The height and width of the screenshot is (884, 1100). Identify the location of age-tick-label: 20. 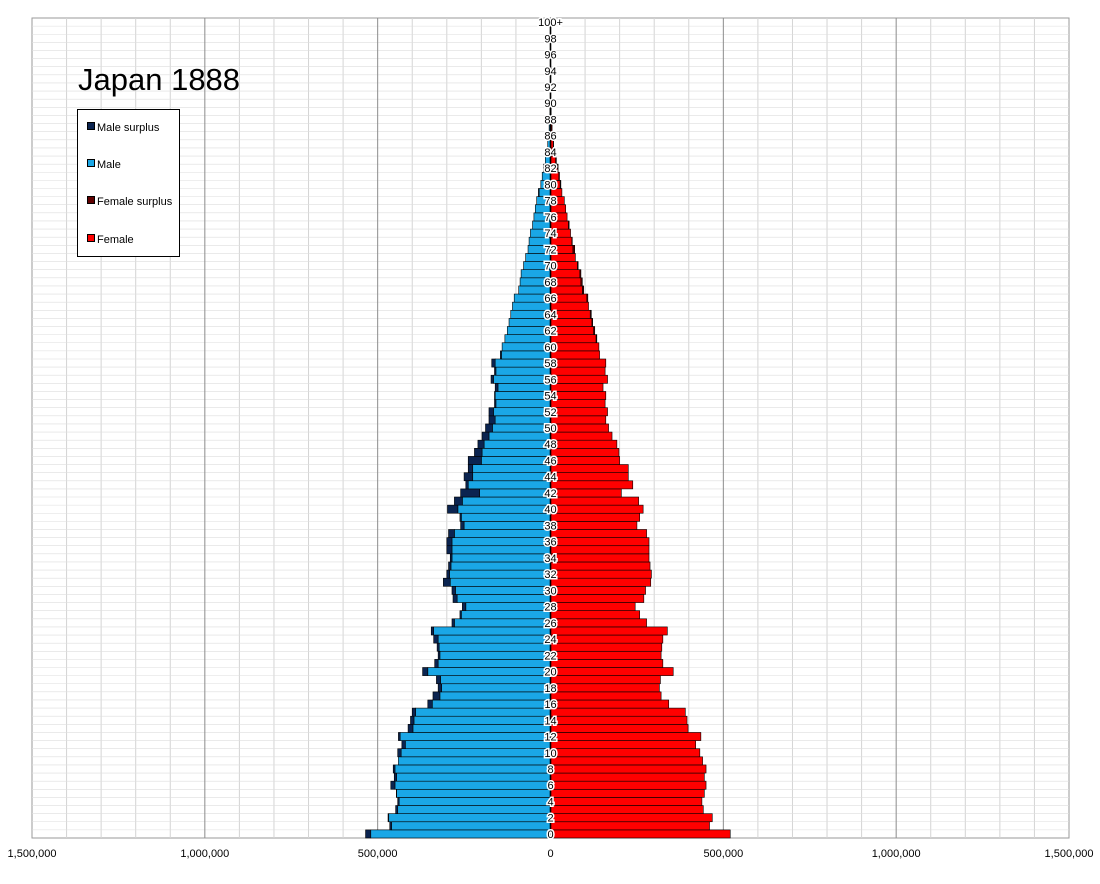
(550, 673).